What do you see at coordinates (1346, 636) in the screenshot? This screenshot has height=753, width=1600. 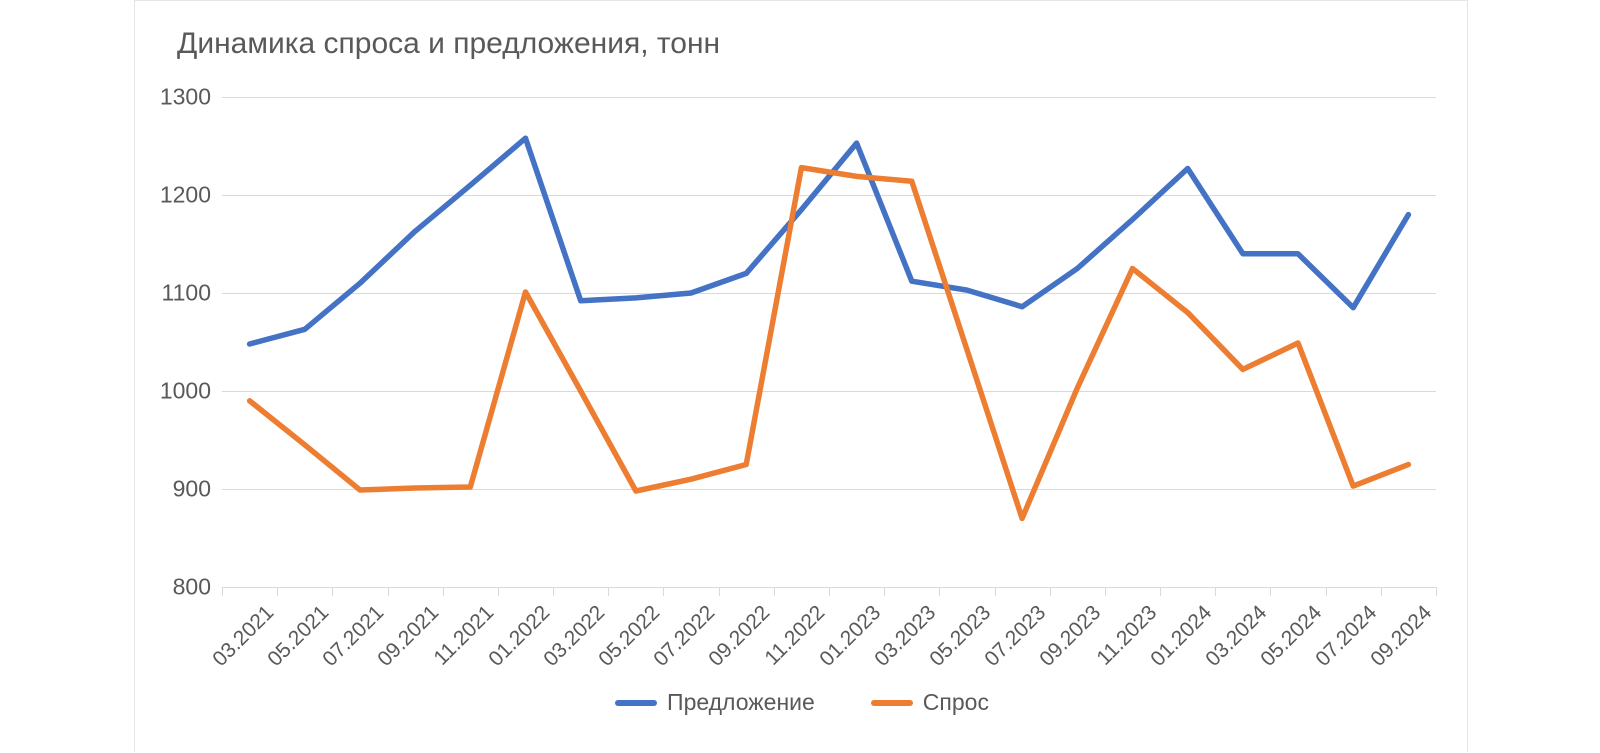 I see `x-tick-label: 07.2024` at bounding box center [1346, 636].